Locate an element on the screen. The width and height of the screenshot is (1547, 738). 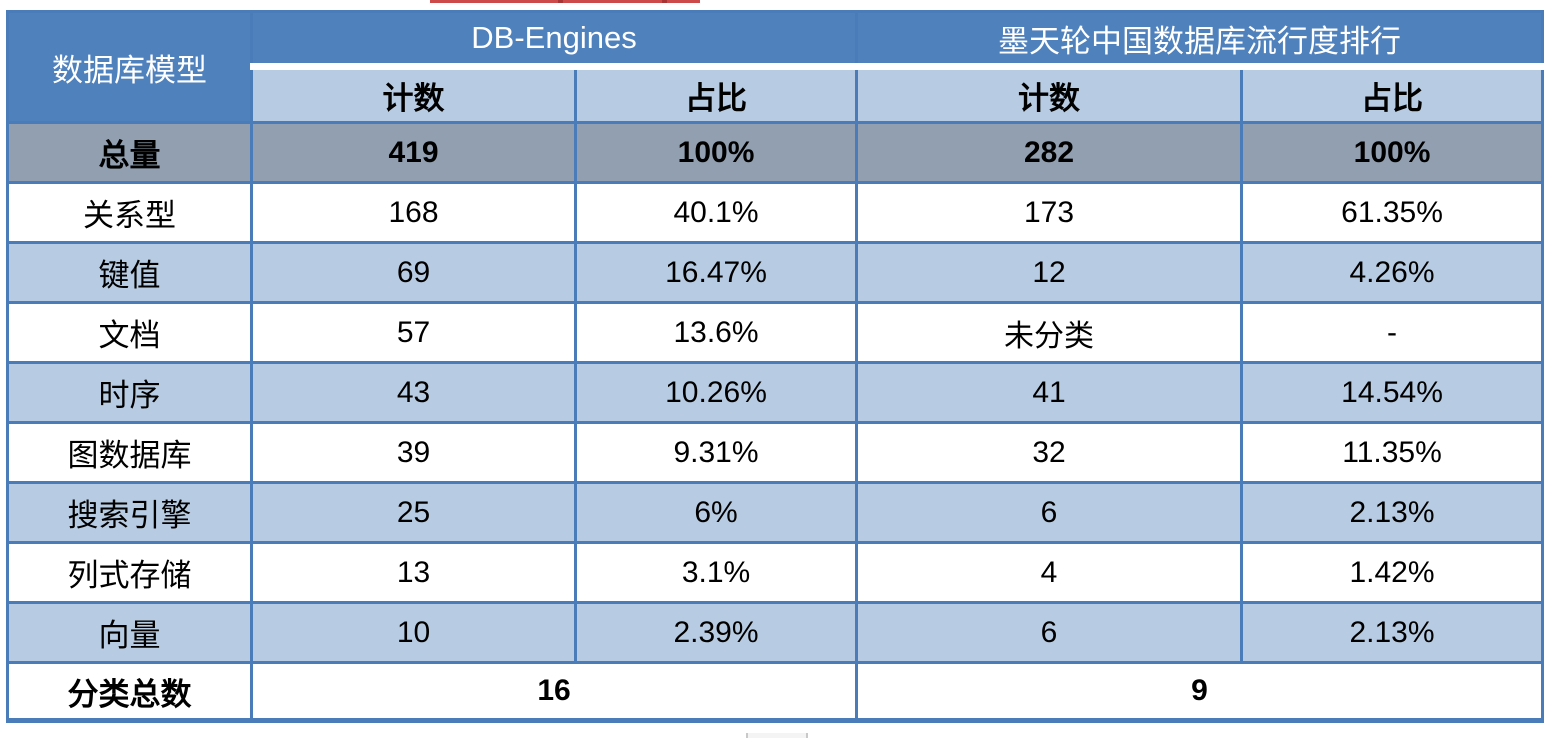
cell-de-count: 25 is located at coordinates (413, 512).